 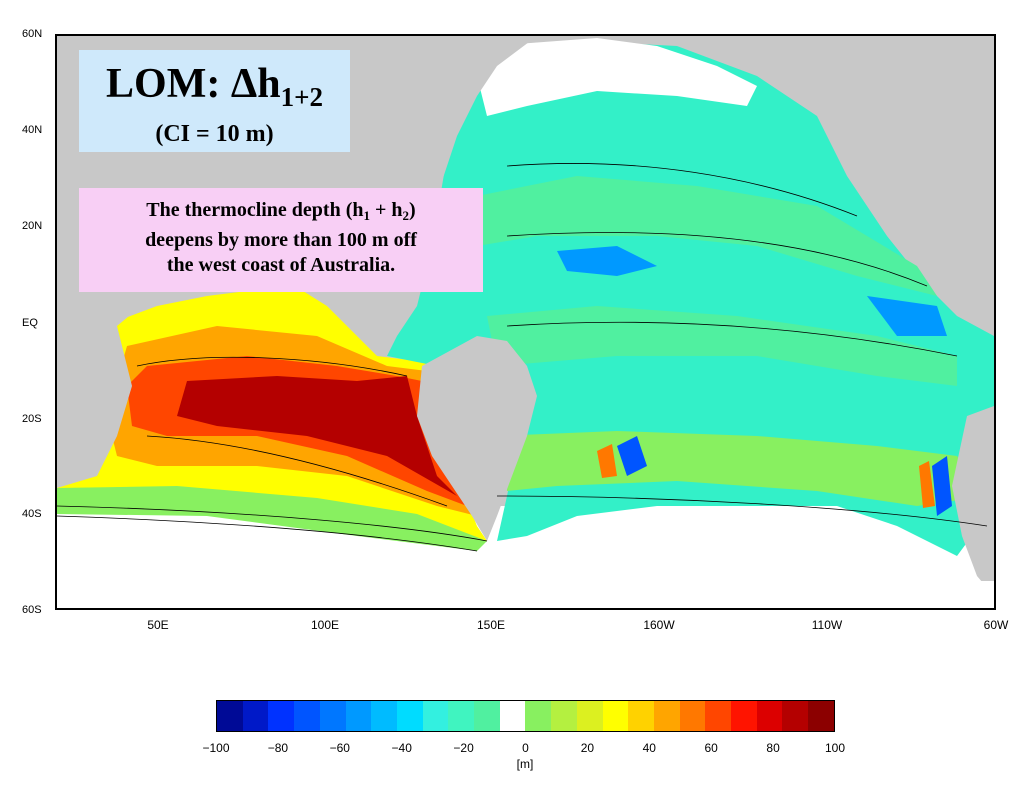 What do you see at coordinates (255, 210) in the screenshot?
I see `annotation-text-a: The thermocline depth (h` at bounding box center [255, 210].